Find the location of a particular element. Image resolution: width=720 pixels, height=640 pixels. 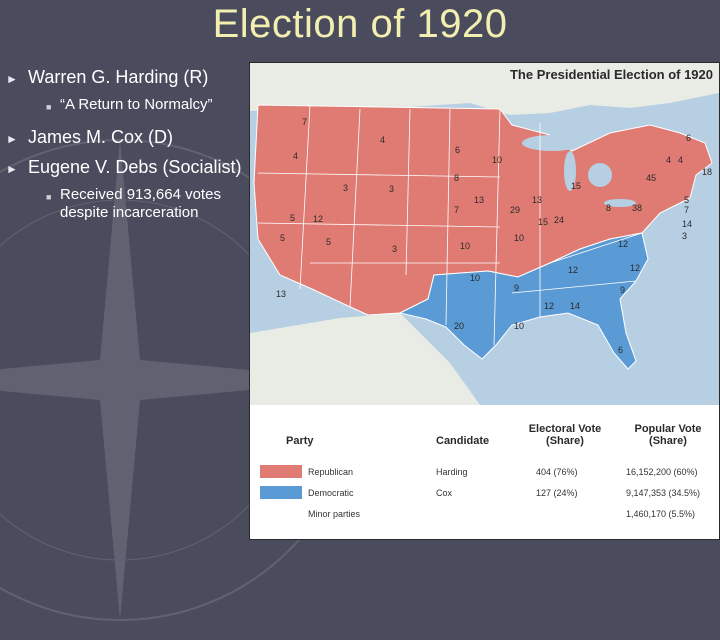

canada-landmass is located at coordinates (484, 89).